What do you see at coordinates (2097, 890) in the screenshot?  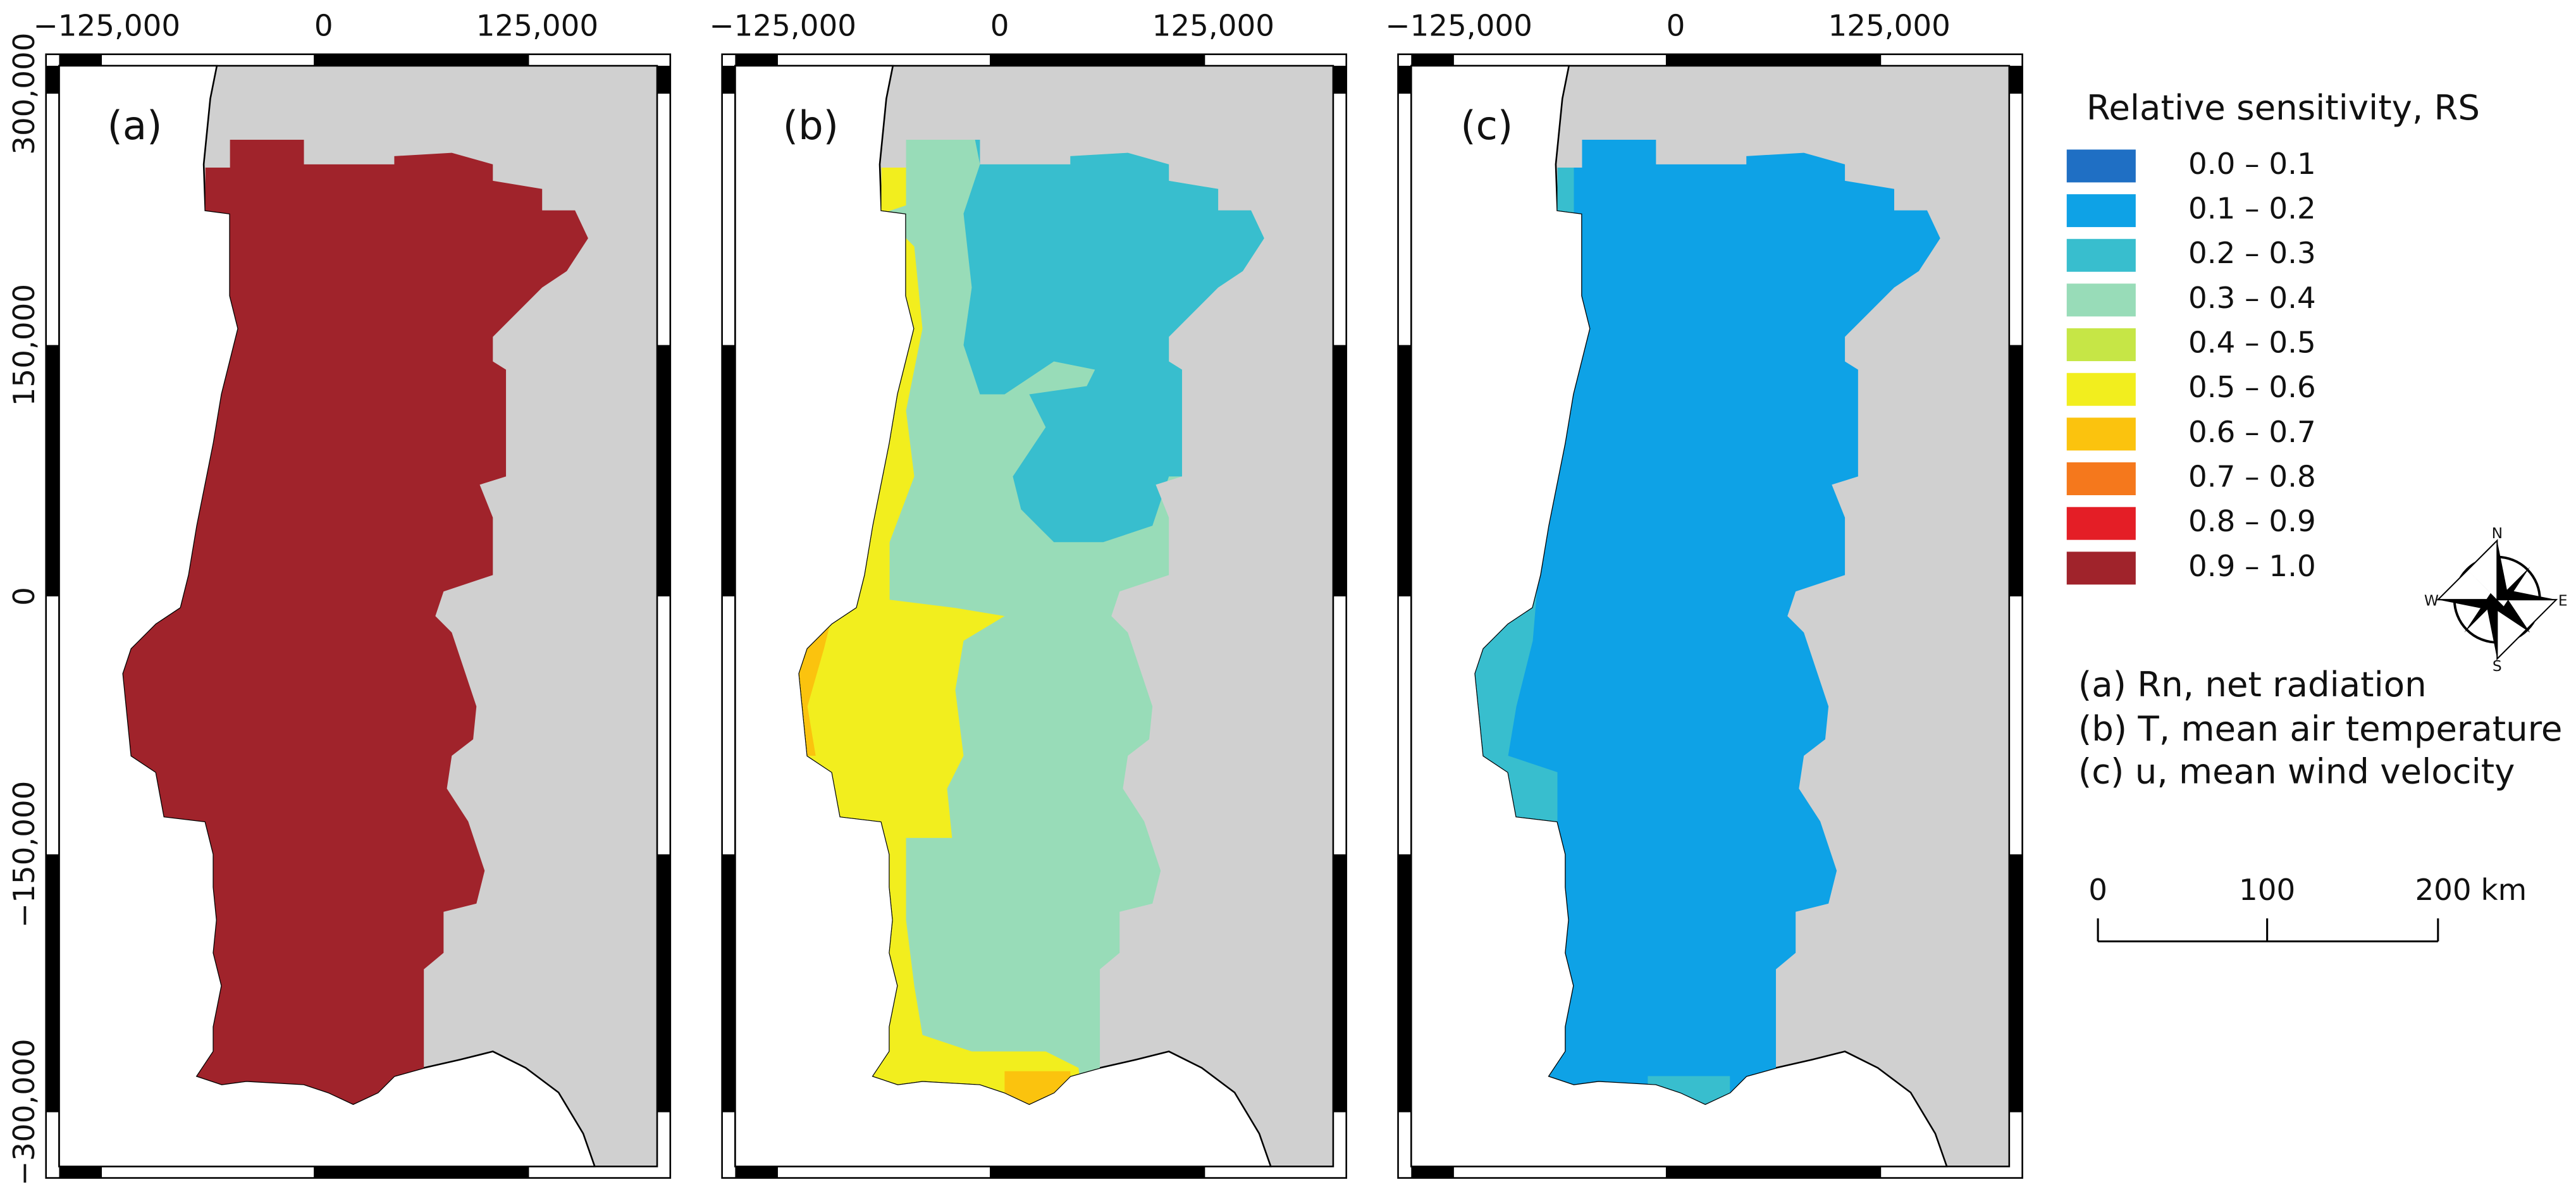 I see `scale-label: 0` at bounding box center [2097, 890].